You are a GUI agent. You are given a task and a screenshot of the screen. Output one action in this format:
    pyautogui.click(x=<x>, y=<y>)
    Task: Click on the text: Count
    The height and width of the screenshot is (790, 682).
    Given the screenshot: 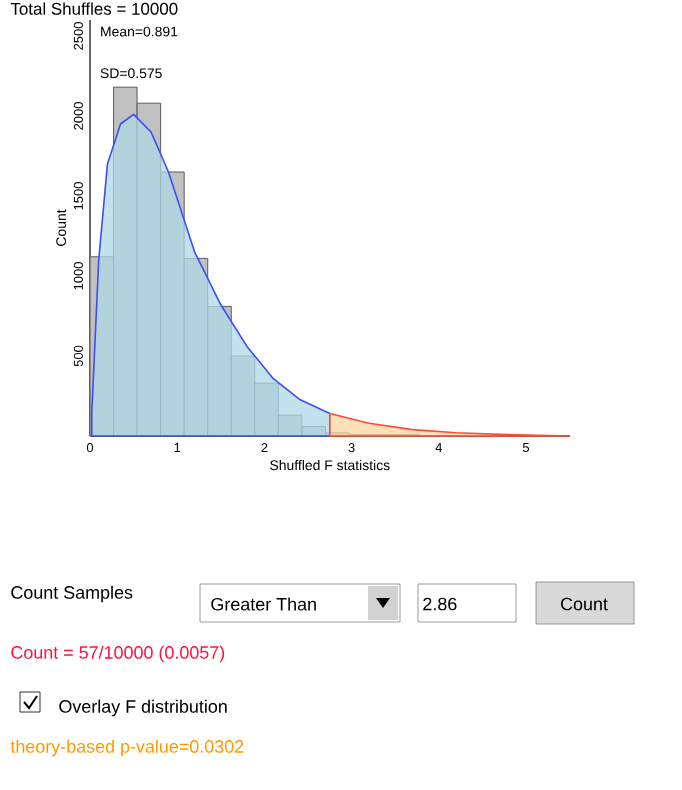 What is the action you would take?
    pyautogui.click(x=584, y=604)
    